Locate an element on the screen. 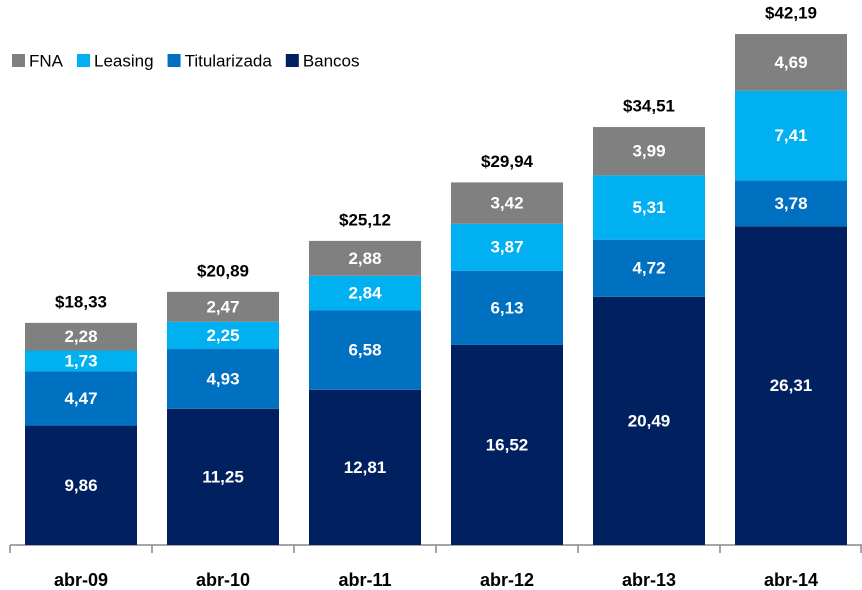  x-tick-label: abr-14 is located at coordinates (791, 580).